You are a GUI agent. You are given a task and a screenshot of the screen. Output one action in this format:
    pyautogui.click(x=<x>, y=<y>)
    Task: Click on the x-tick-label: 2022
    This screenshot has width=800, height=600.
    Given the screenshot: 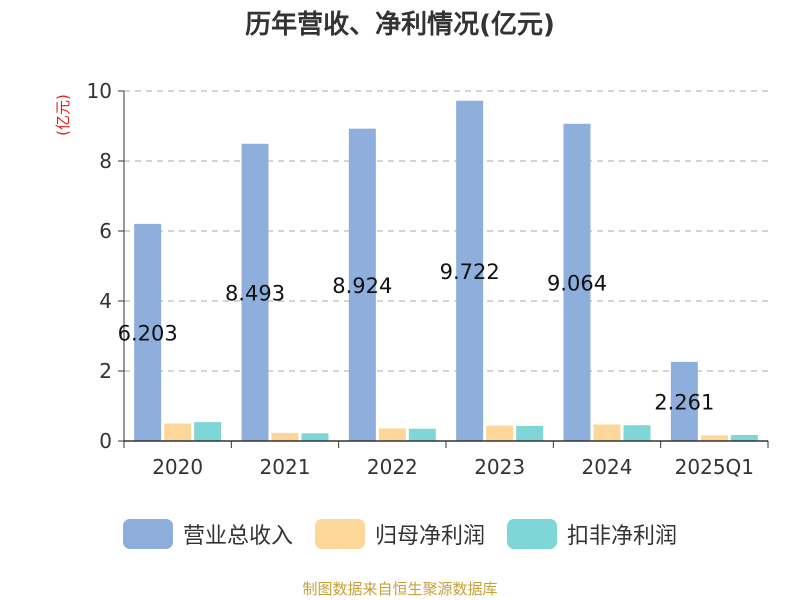 What is the action you would take?
    pyautogui.click(x=392, y=467)
    